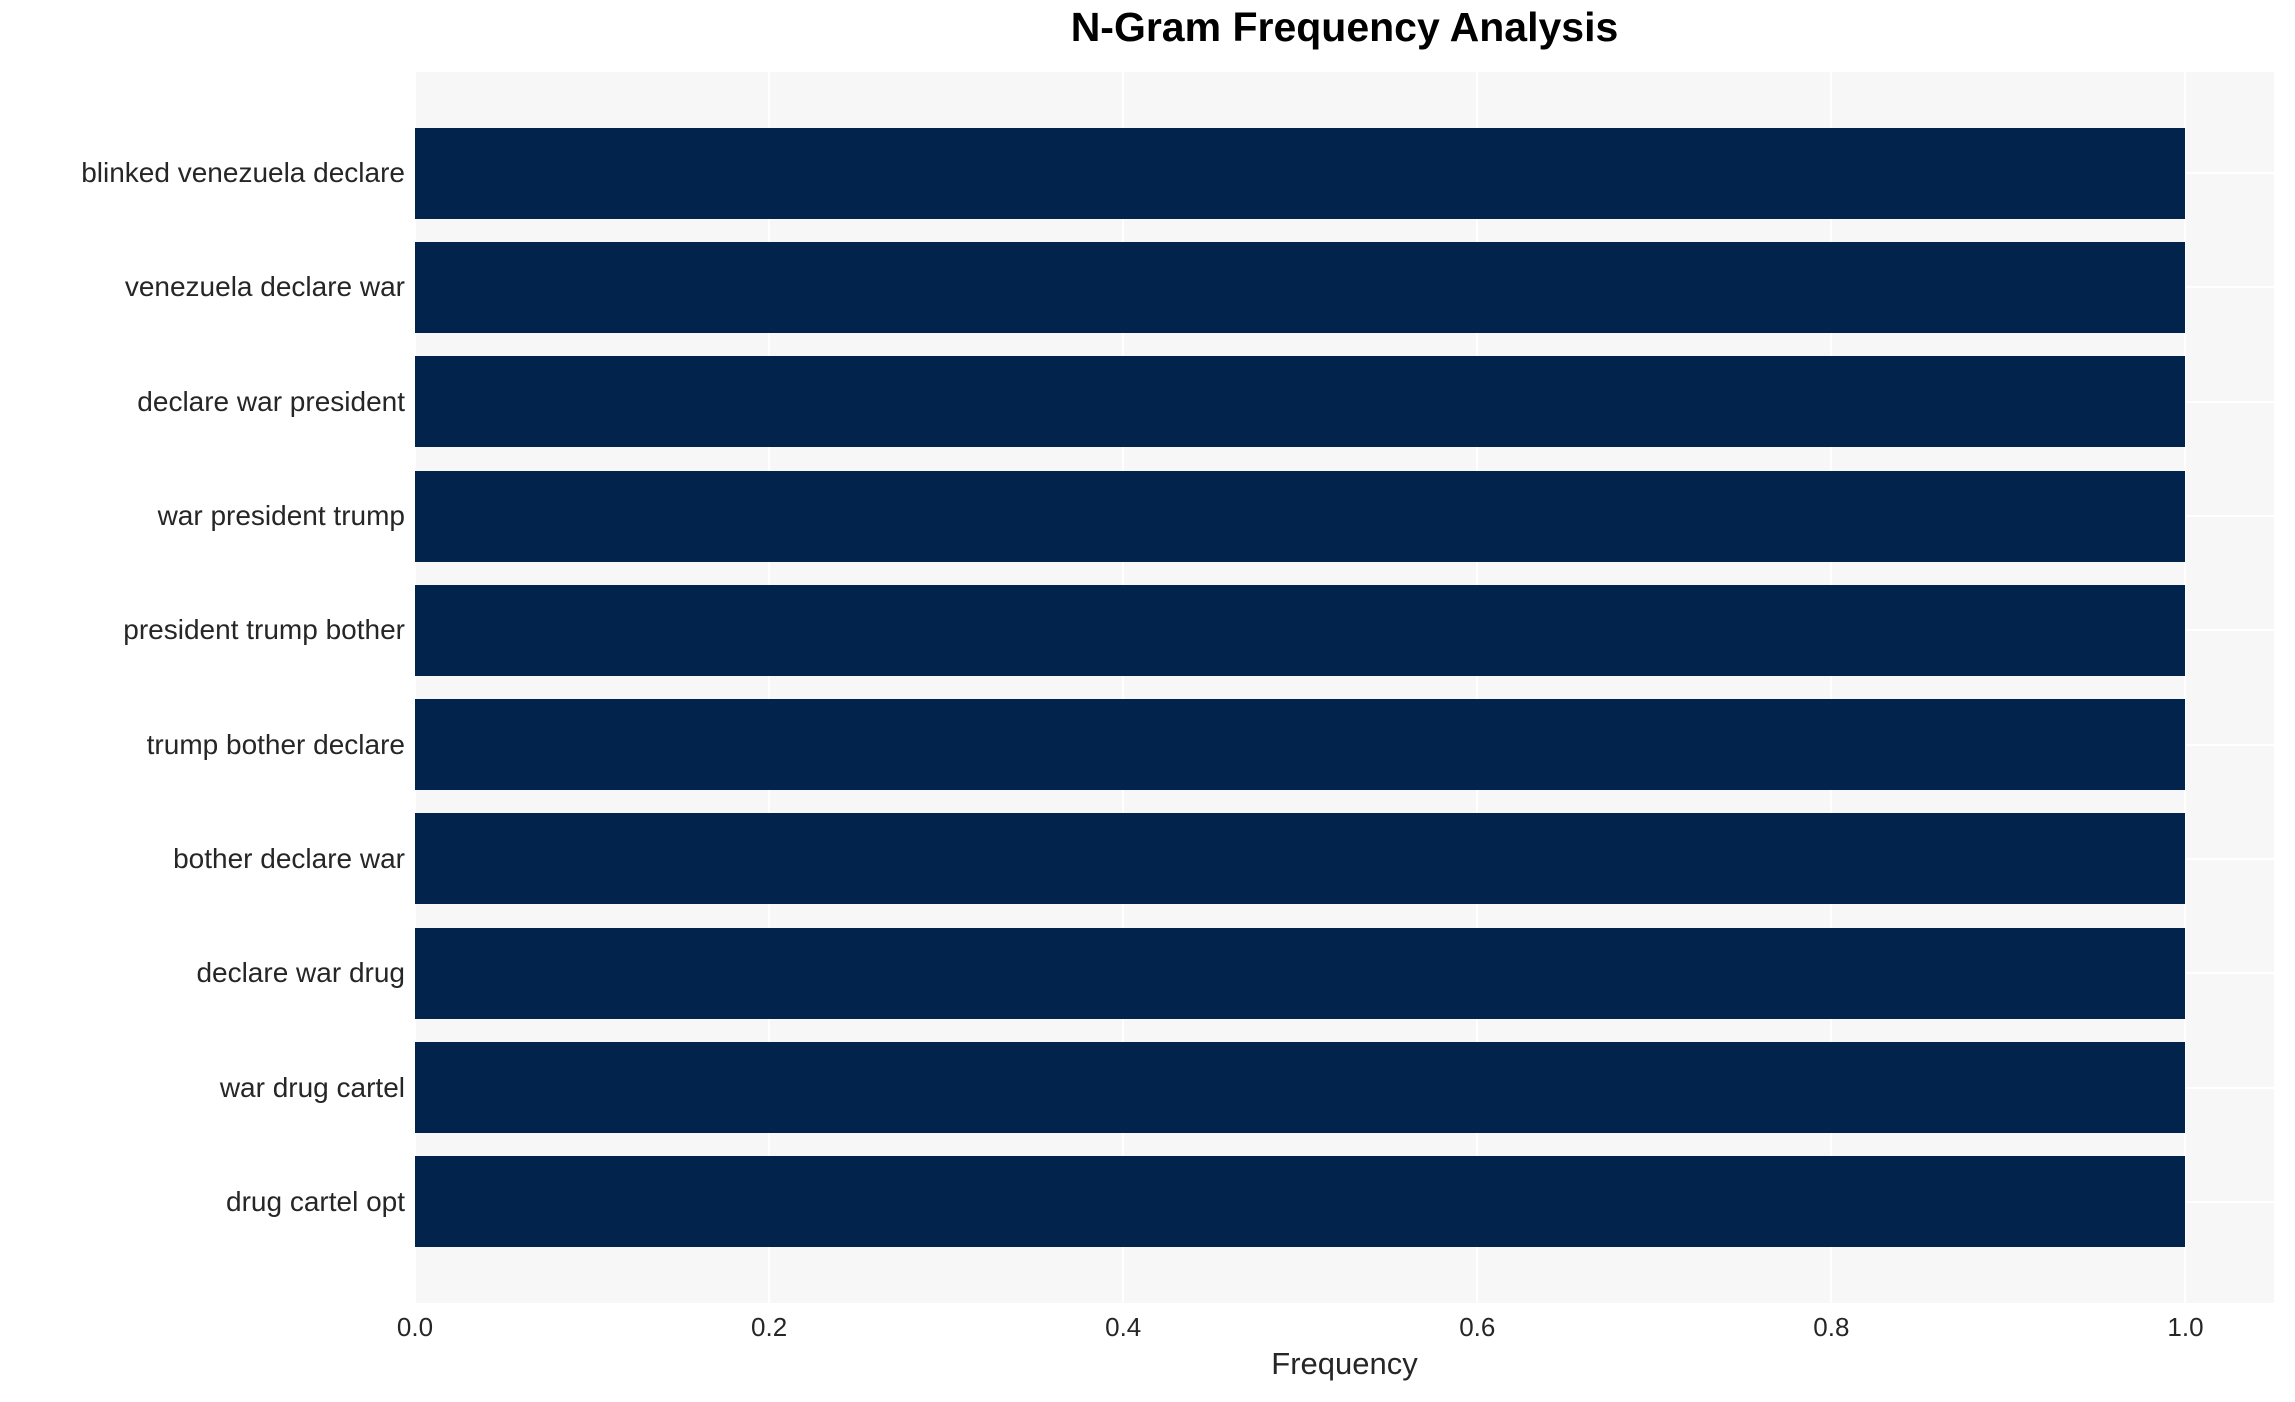 The width and height of the screenshot is (2295, 1402). I want to click on y-tick-label: drug cartel opt, so click(315, 1201).